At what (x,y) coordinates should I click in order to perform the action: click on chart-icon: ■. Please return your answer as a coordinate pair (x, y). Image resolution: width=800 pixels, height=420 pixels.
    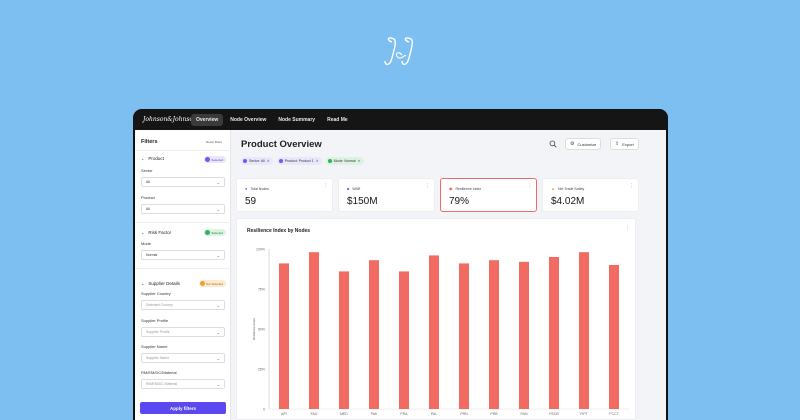
    Looking at the image, I should click on (348, 188).